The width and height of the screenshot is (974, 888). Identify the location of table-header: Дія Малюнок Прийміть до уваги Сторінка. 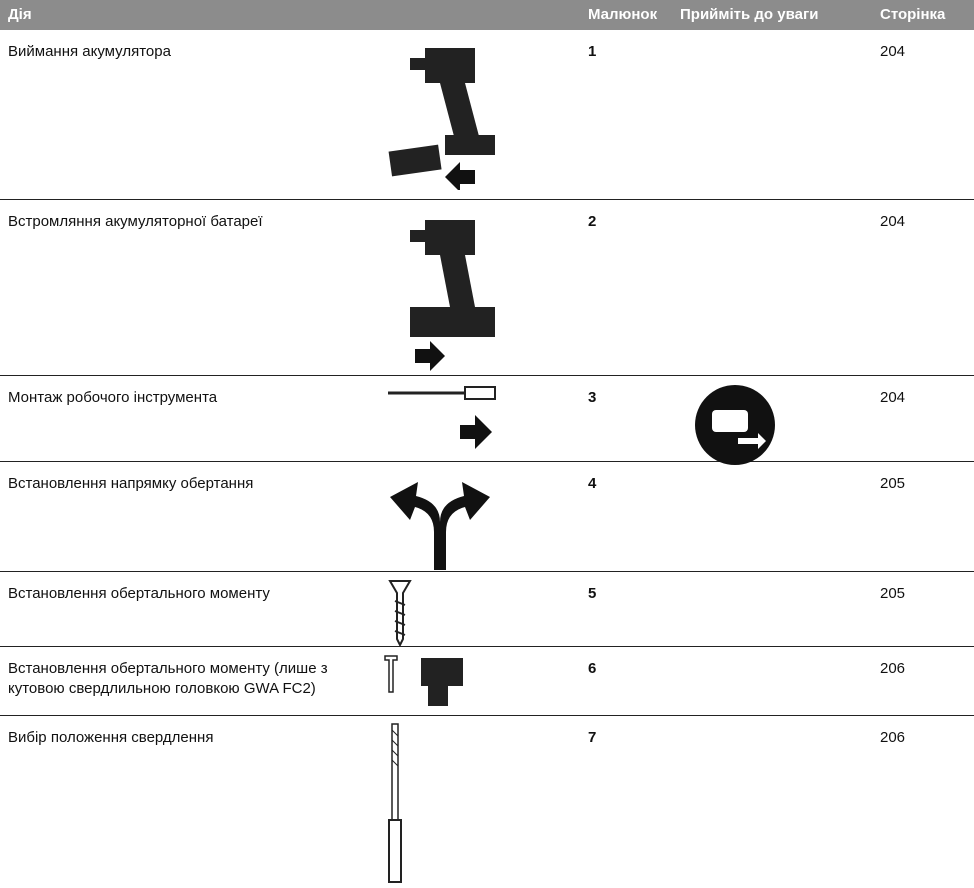
(487, 15).